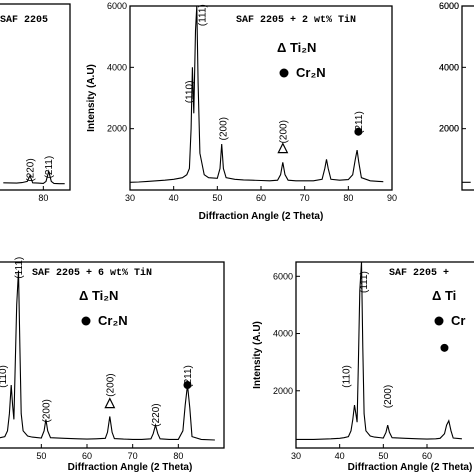 This screenshot has height=474, width=474. I want to click on legend-entry: Cr, so click(458, 320).